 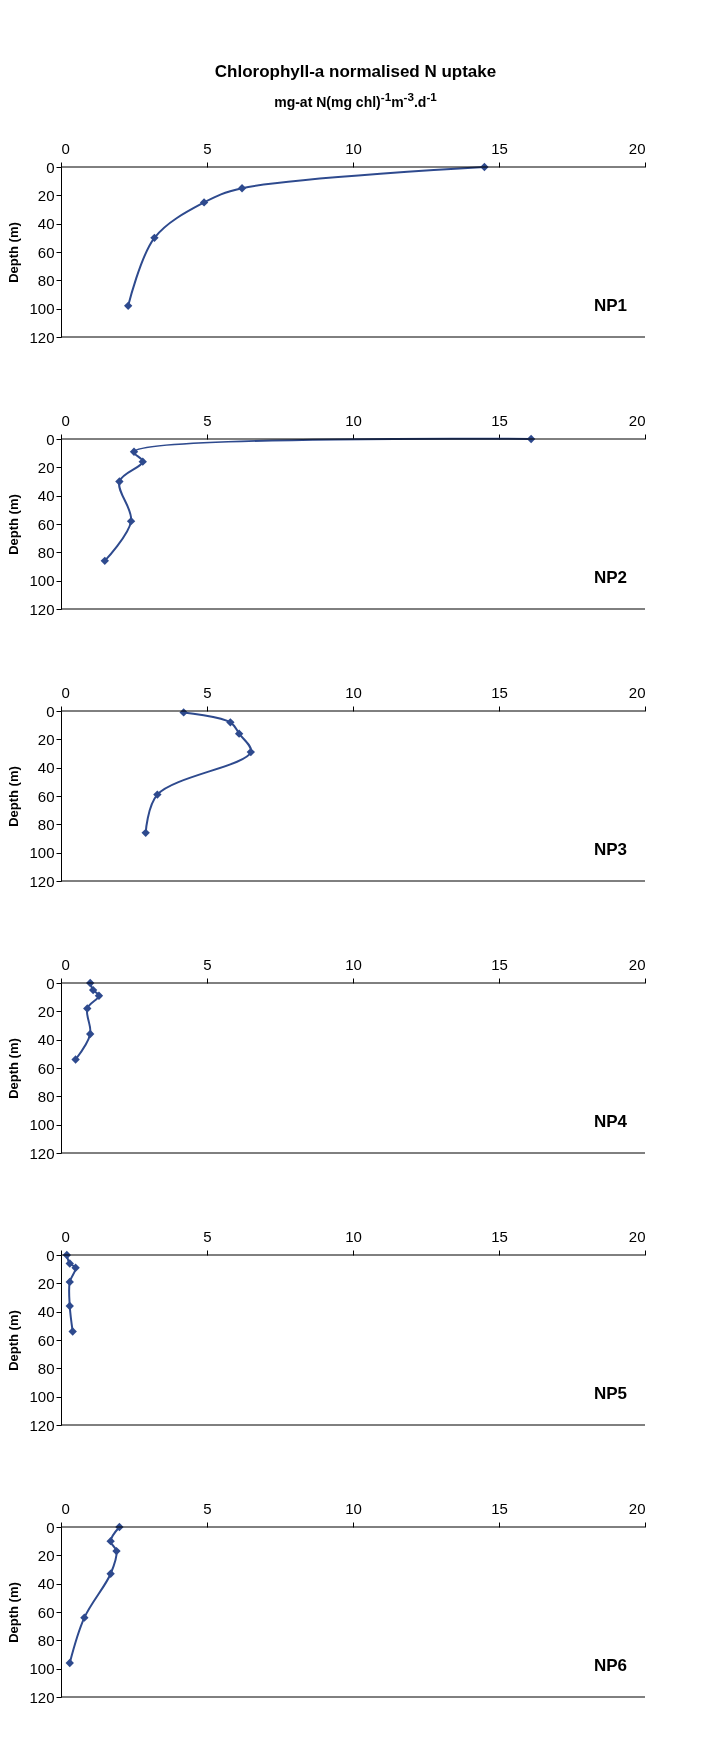 What do you see at coordinates (610, 1665) in the screenshot?
I see `annotation: NP6` at bounding box center [610, 1665].